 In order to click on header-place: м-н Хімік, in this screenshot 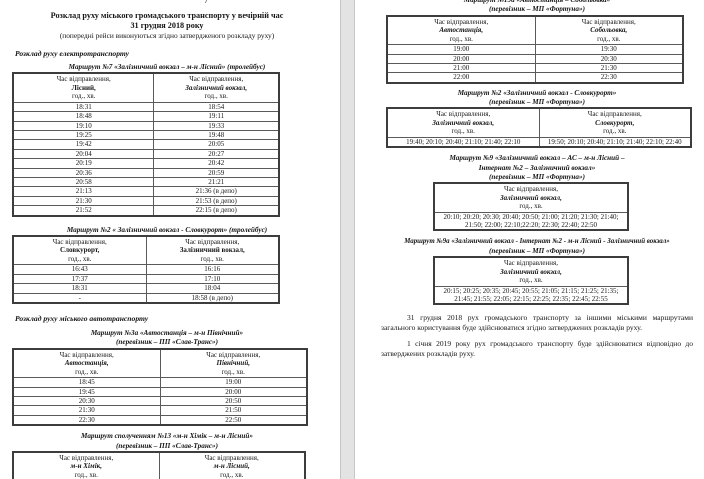, I will do `click(86, 466)`.